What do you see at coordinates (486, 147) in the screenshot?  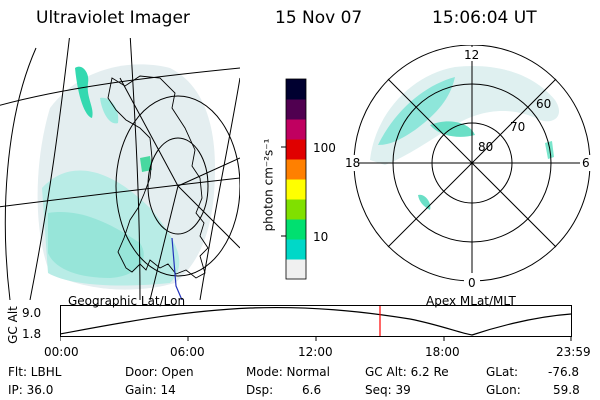 I see `mlat-label-80: 80` at bounding box center [486, 147].